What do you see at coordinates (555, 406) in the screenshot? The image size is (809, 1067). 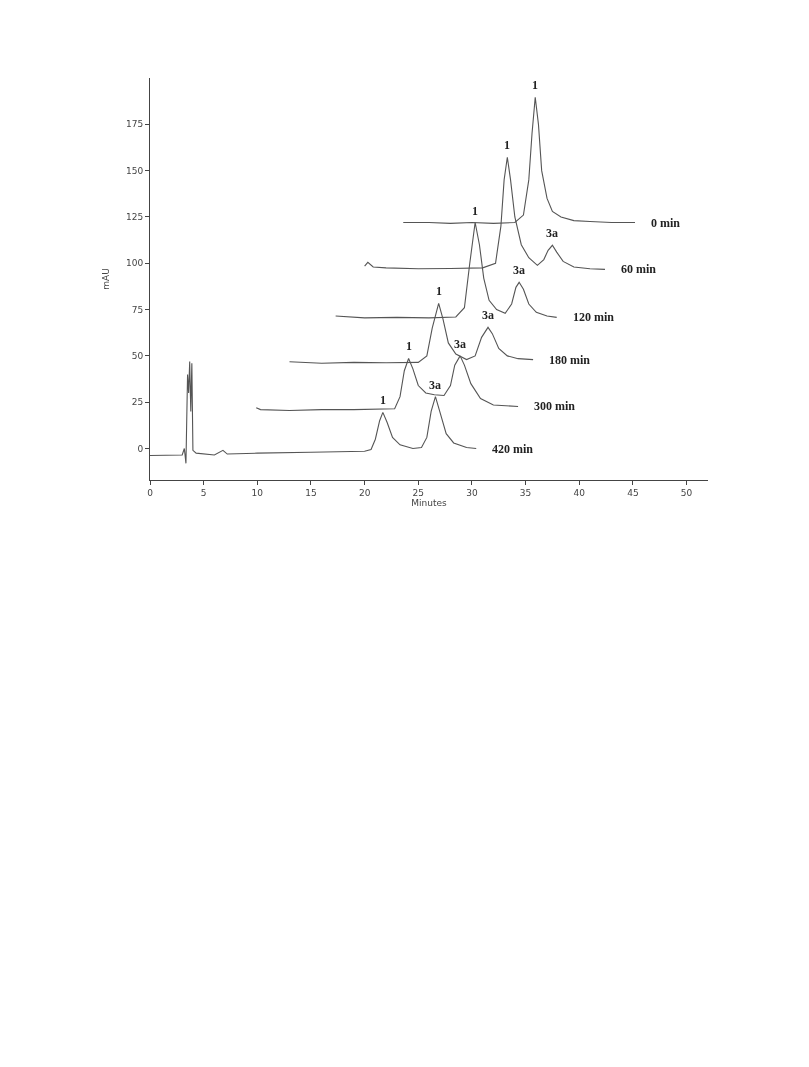 I see `series-label: 300 min` at bounding box center [555, 406].